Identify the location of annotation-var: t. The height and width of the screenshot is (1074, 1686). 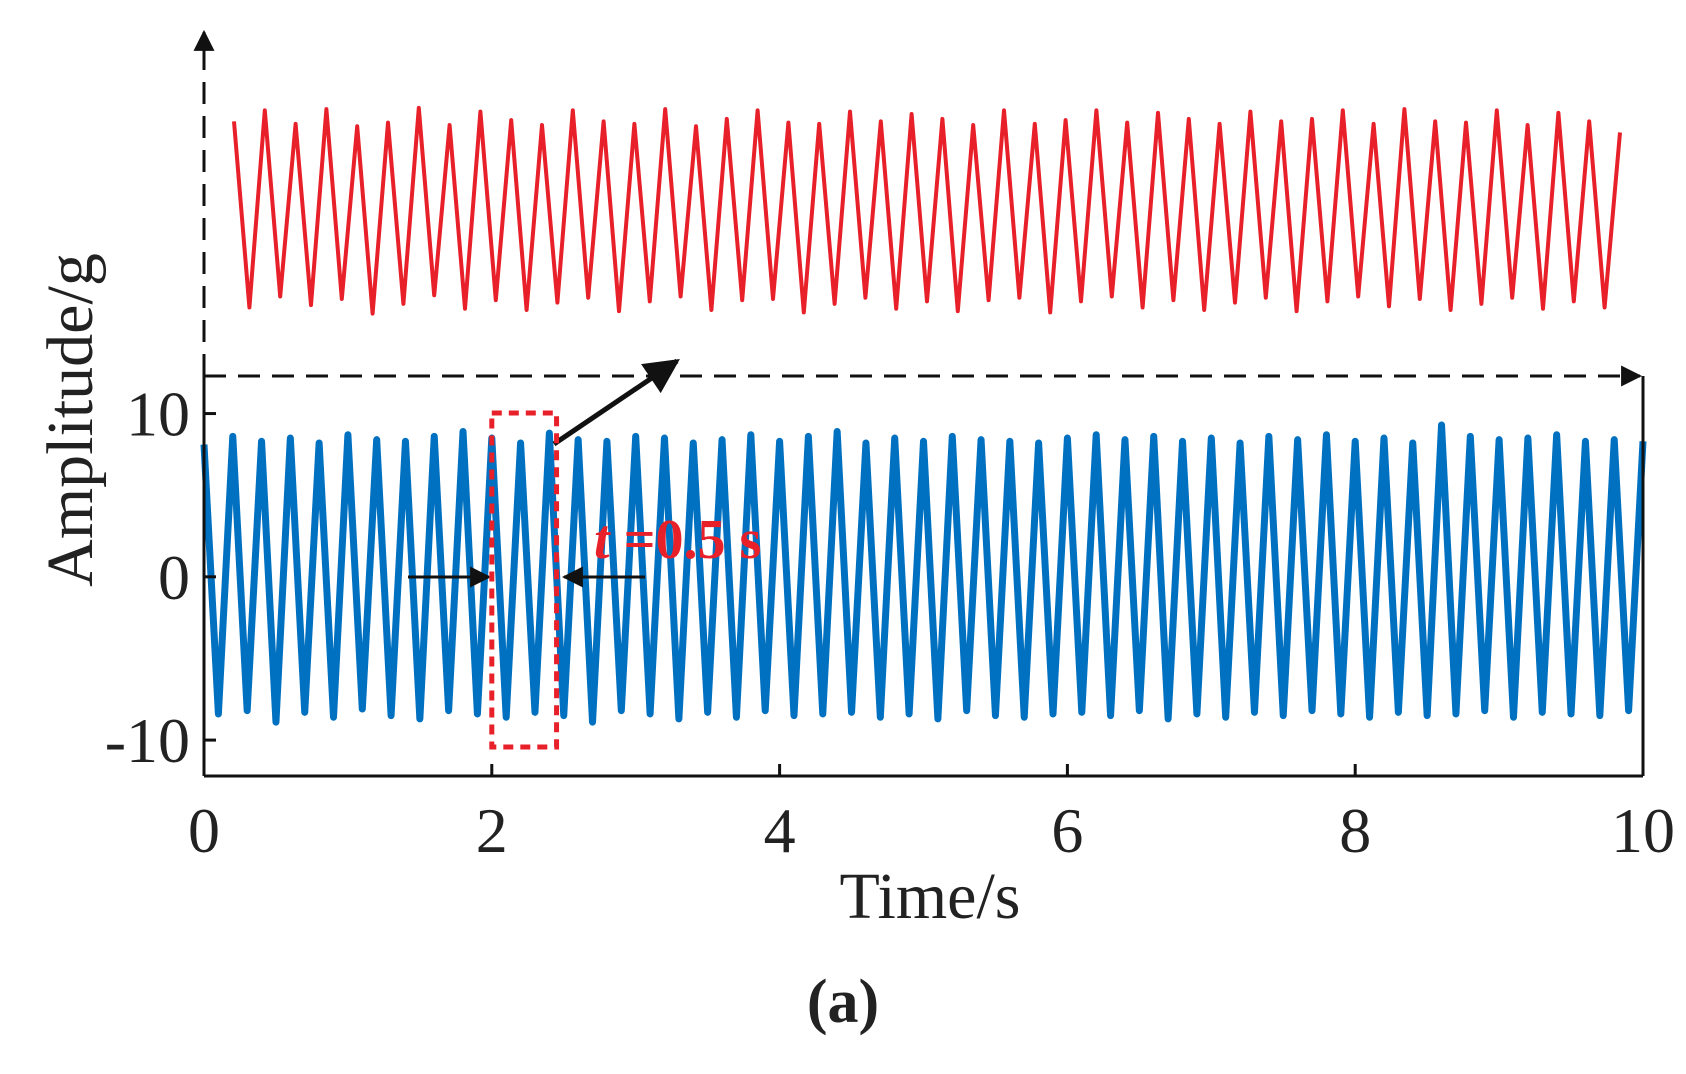
(602, 540).